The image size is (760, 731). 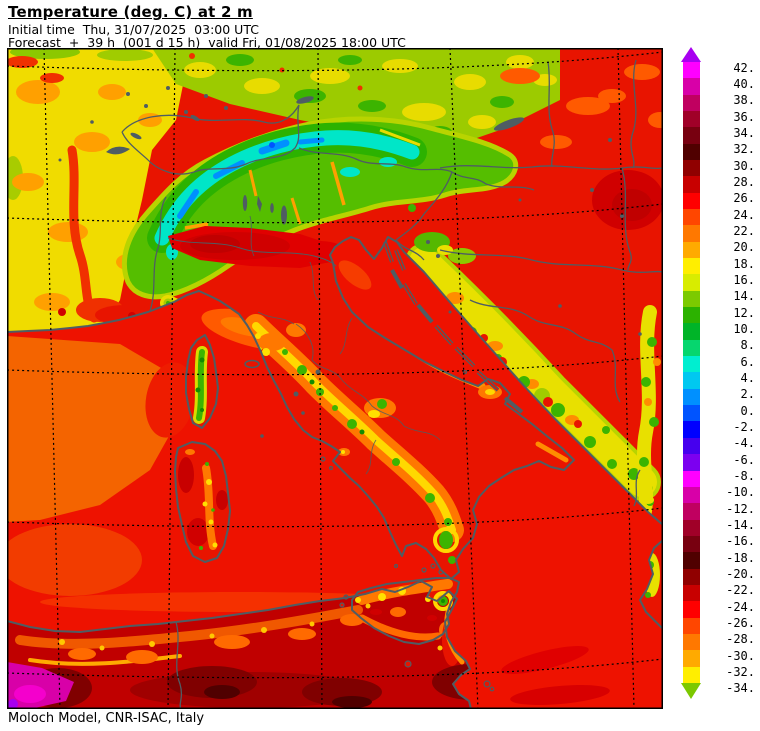 What do you see at coordinates (747, 345) in the screenshot?
I see `colorbar-tick-label: 8.` at bounding box center [747, 345].